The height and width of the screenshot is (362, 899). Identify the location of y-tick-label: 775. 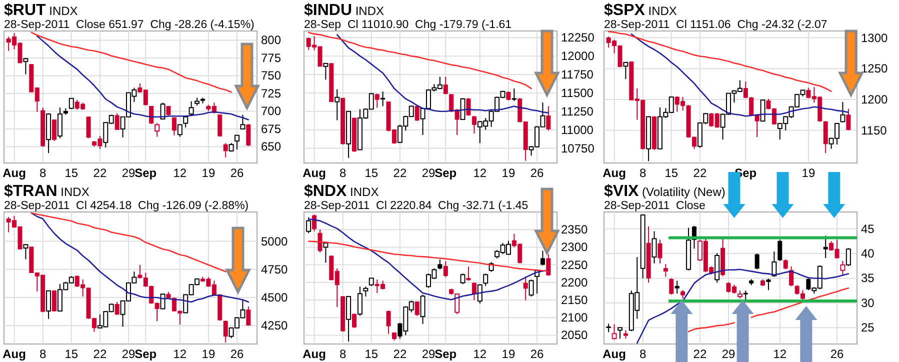
(271, 57).